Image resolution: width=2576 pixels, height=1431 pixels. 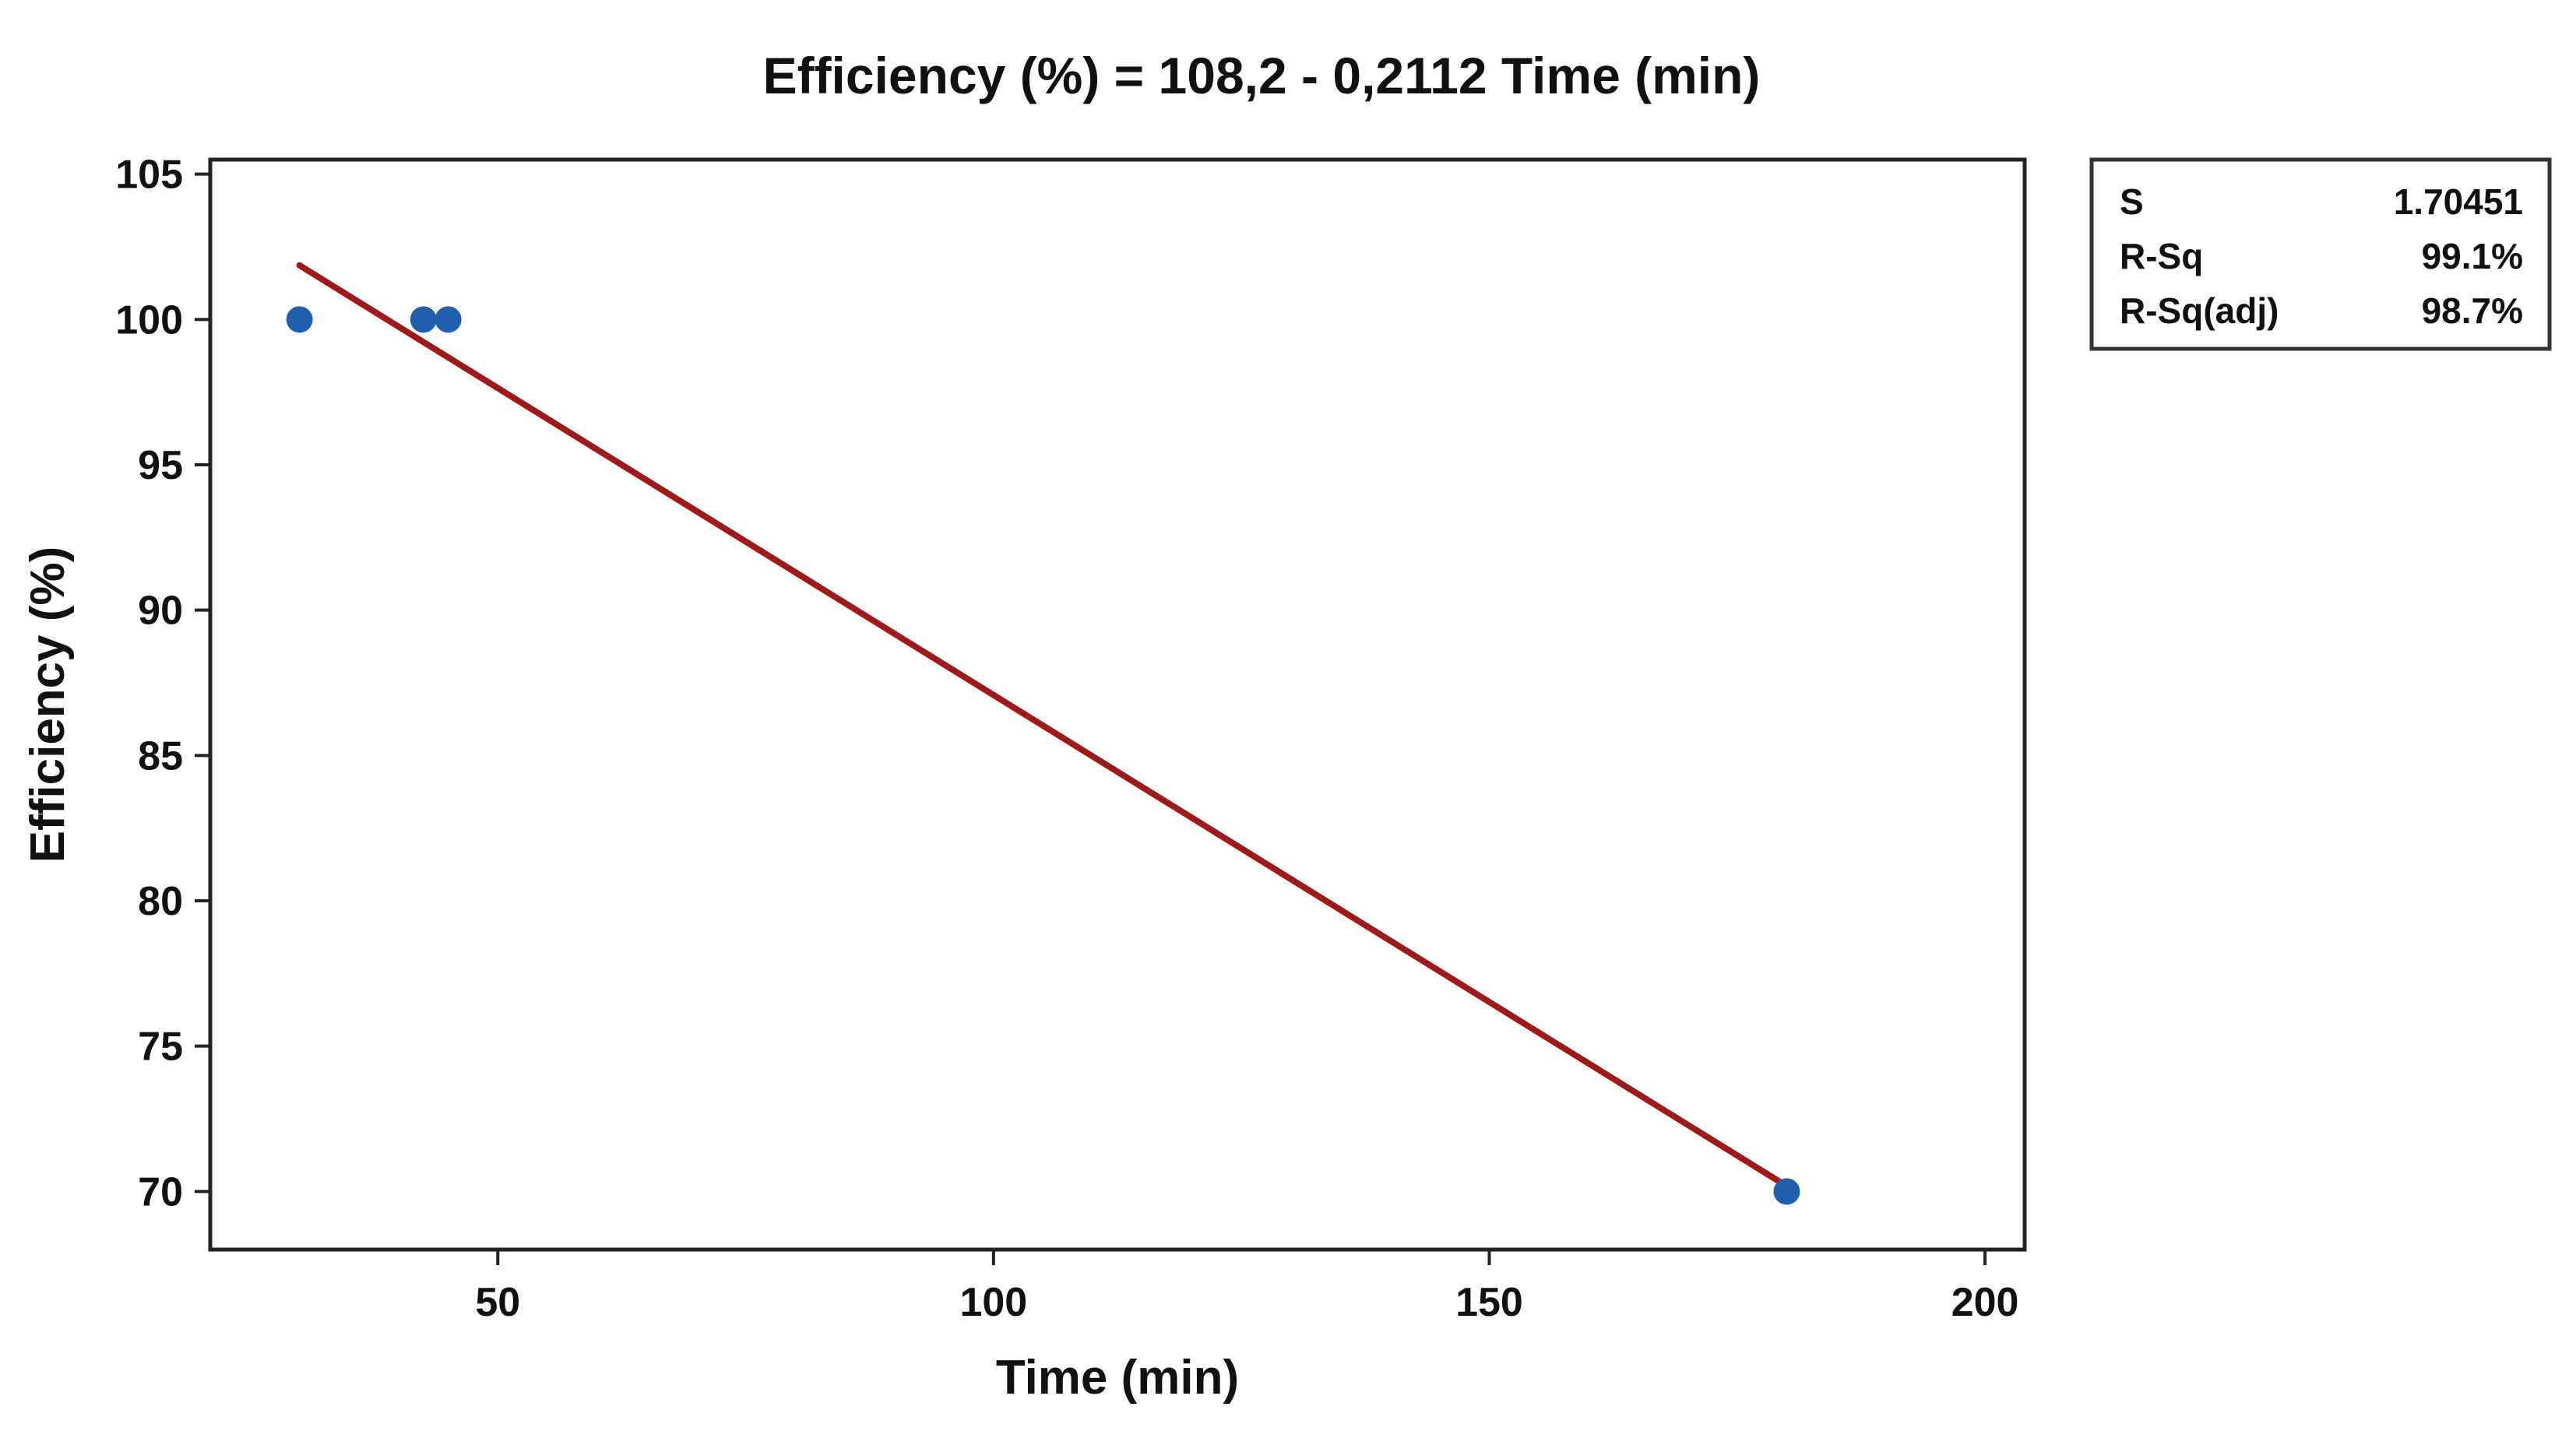 What do you see at coordinates (160, 611) in the screenshot?
I see `y-tick-label: 90` at bounding box center [160, 611].